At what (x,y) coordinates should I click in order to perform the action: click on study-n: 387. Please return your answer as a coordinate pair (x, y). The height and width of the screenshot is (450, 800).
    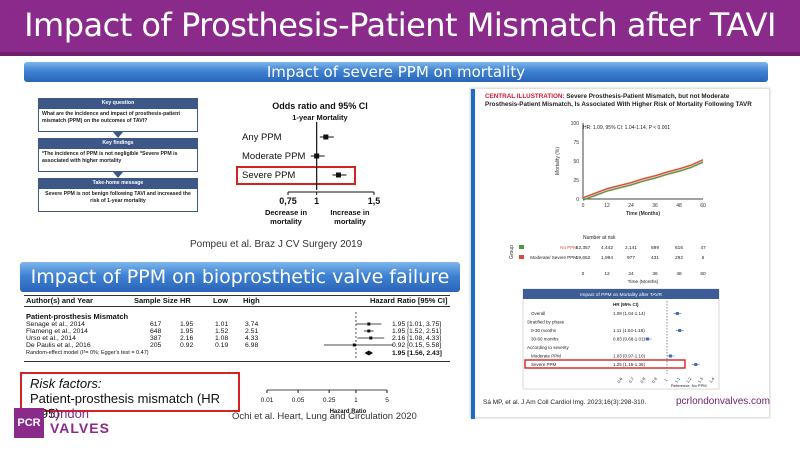
    Looking at the image, I should click on (156, 338).